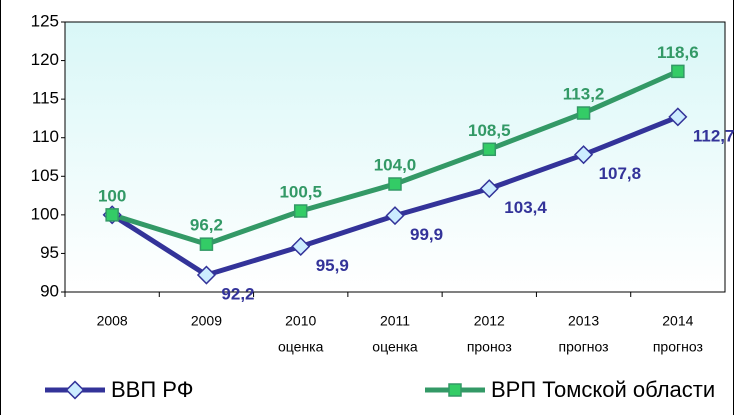  Describe the element at coordinates (395, 321) in the screenshot. I see `x-tick-label: 2011` at that location.